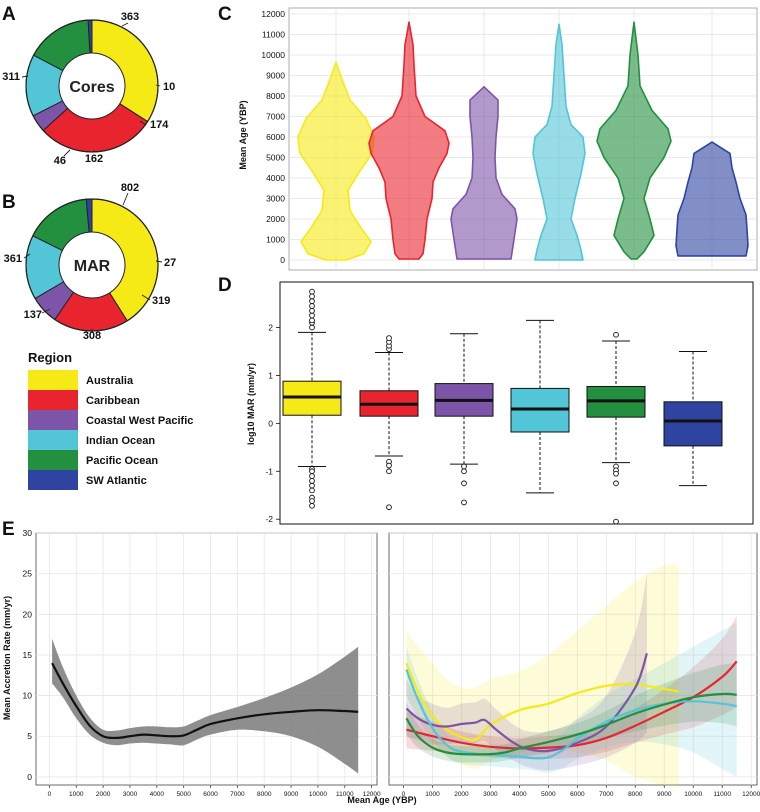 This screenshot has height=812, width=760. Describe the element at coordinates (273, 14) in the screenshot. I see `y-tick-label: 12000` at that location.